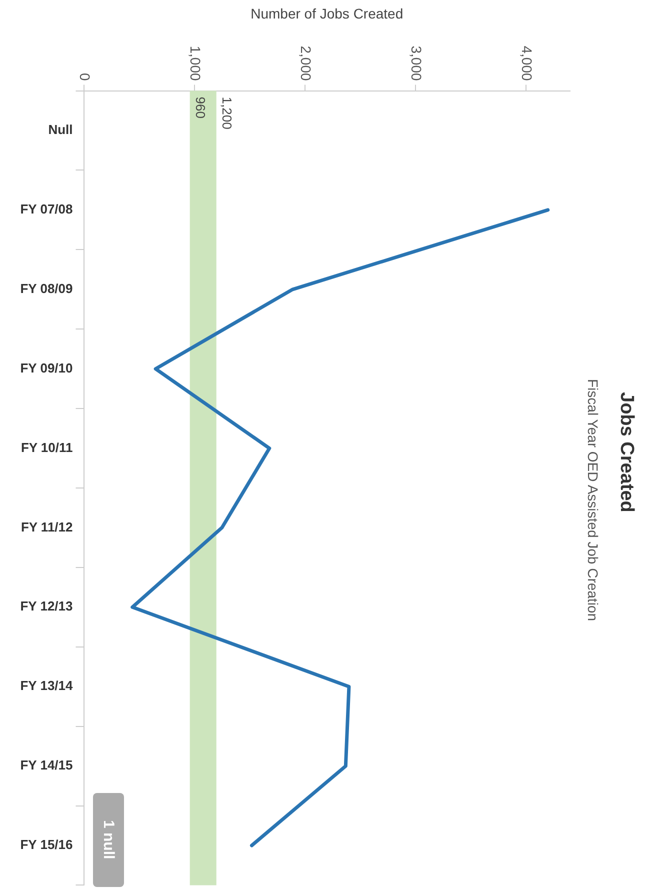 The height and width of the screenshot is (896, 650). Describe the element at coordinates (46, 844) in the screenshot. I see `y-tick-label: FY 15/16` at that location.